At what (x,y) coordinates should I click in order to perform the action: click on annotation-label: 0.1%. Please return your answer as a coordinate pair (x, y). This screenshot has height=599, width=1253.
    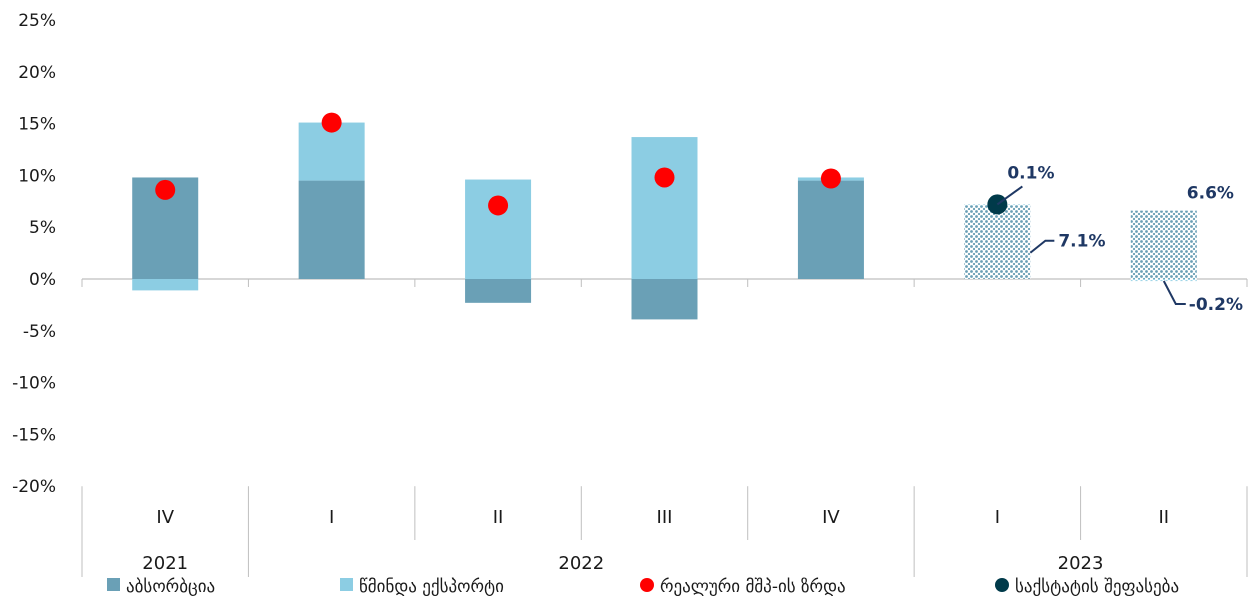
    Looking at the image, I should click on (1030, 173).